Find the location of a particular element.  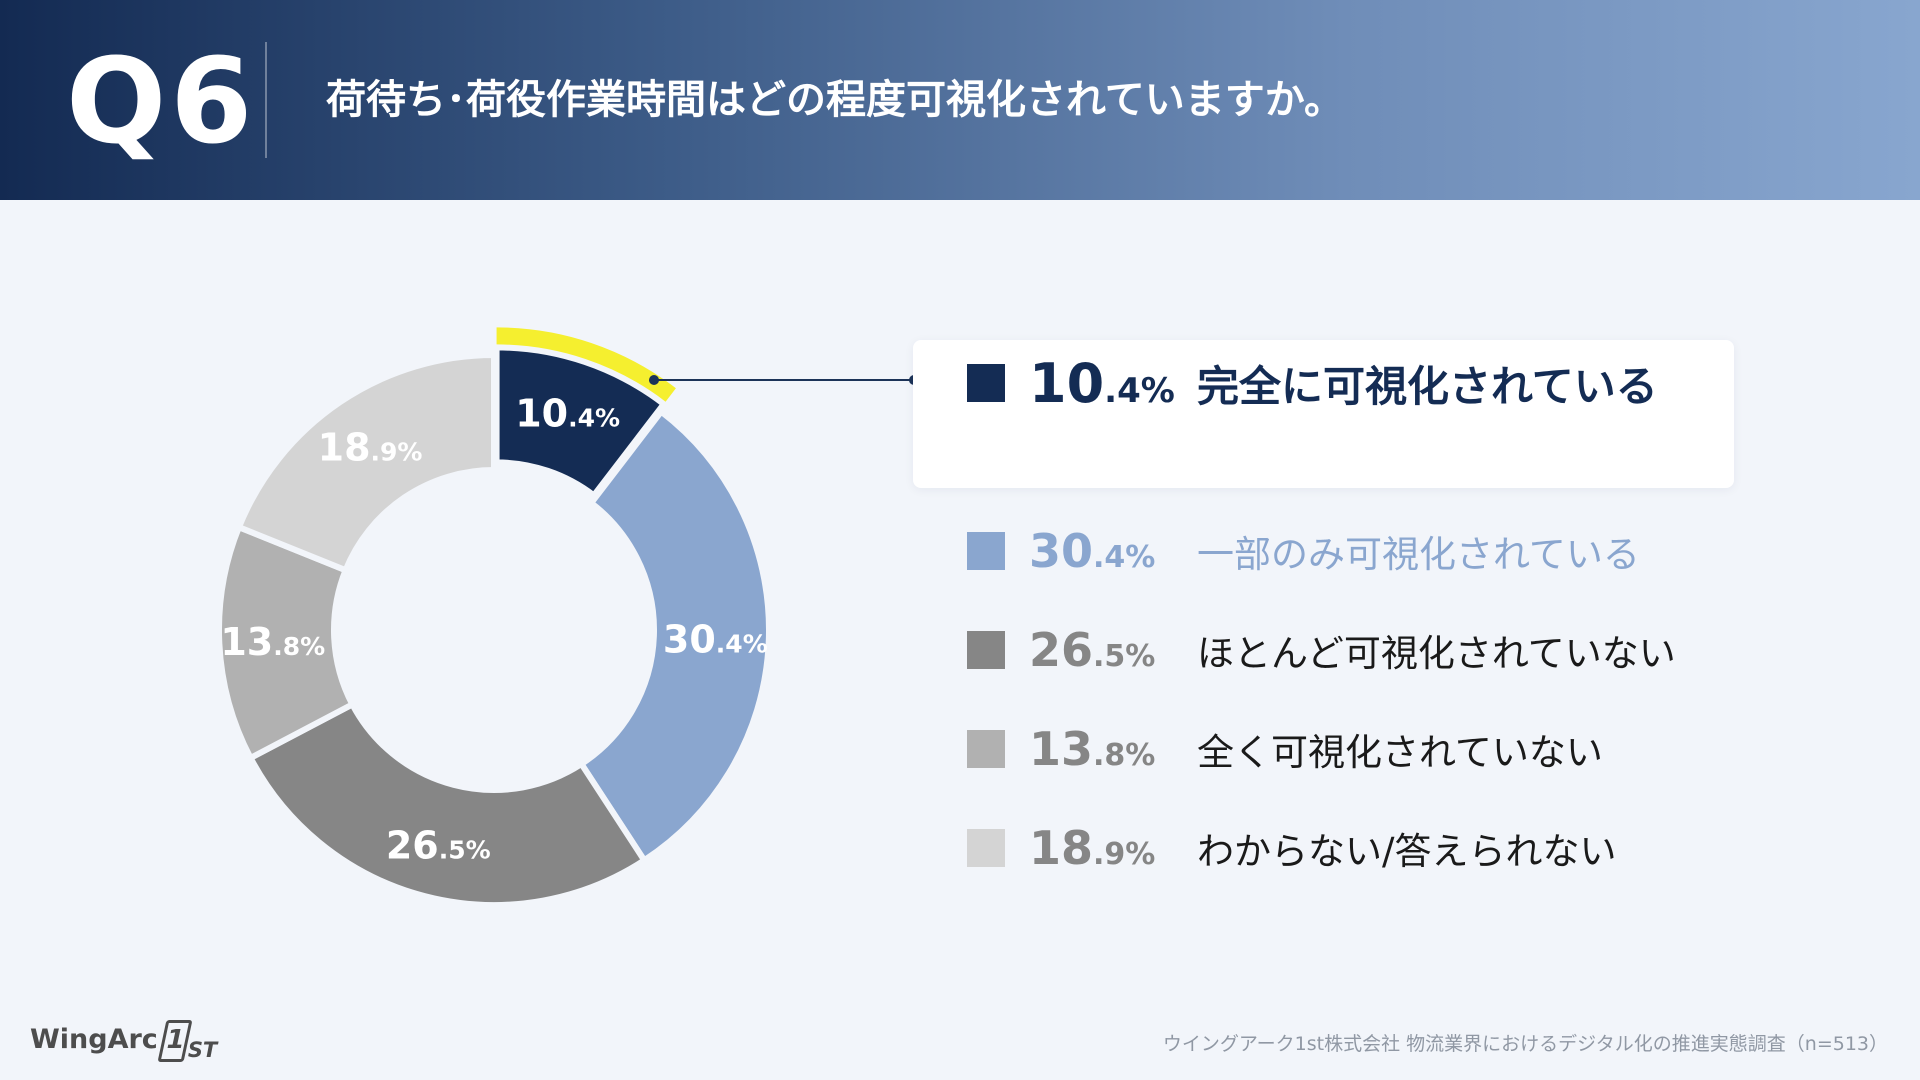

question-number: Q6 is located at coordinates (161, 101).